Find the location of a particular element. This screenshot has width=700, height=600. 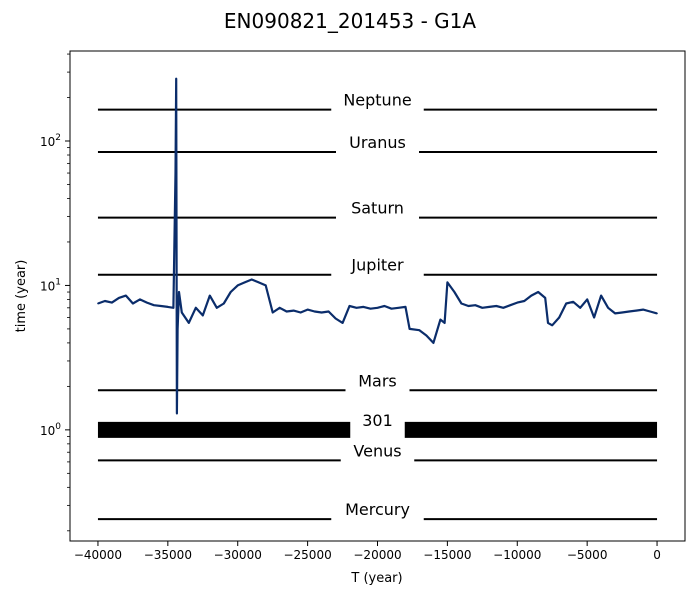

x-tick-label-2: −30000 is located at coordinates (238, 555).